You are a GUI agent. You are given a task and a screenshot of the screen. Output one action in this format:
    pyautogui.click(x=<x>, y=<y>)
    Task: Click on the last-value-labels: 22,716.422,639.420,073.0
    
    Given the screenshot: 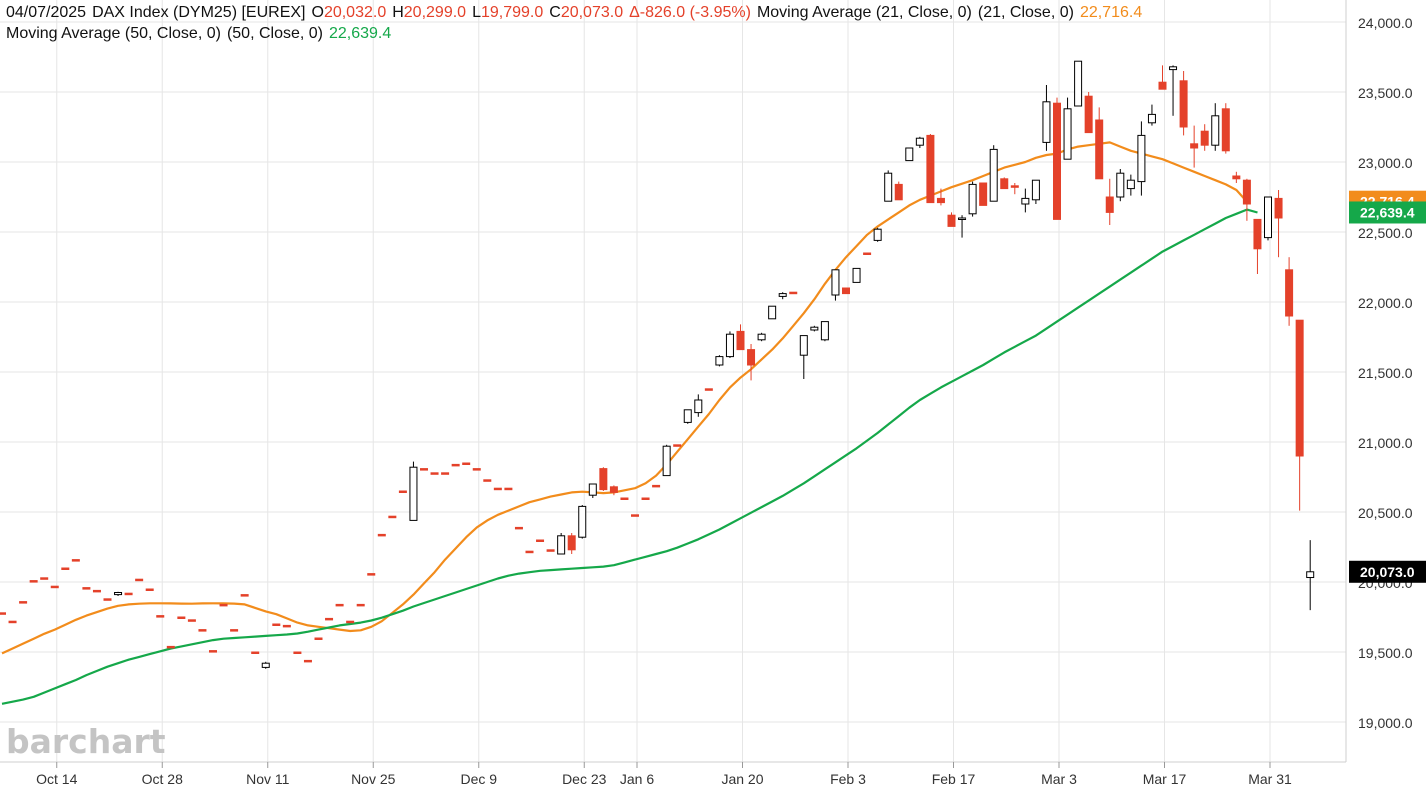 What is the action you would take?
    pyautogui.click(x=1387, y=386)
    